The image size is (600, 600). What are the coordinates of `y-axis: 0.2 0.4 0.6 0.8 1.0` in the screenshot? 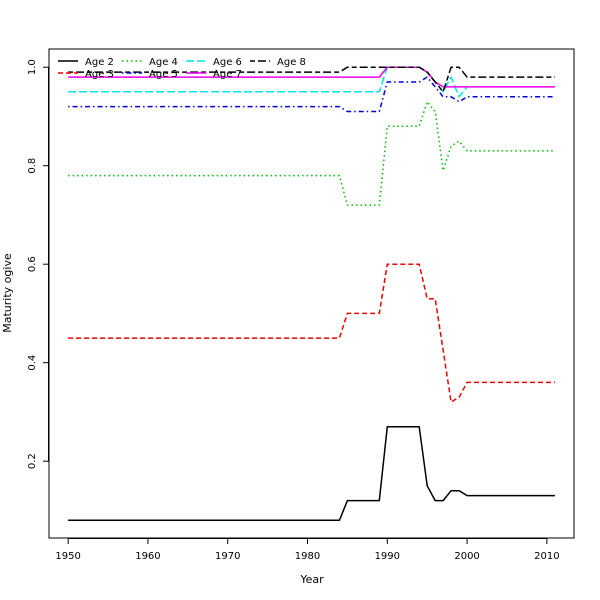 It's located at (38, 264).